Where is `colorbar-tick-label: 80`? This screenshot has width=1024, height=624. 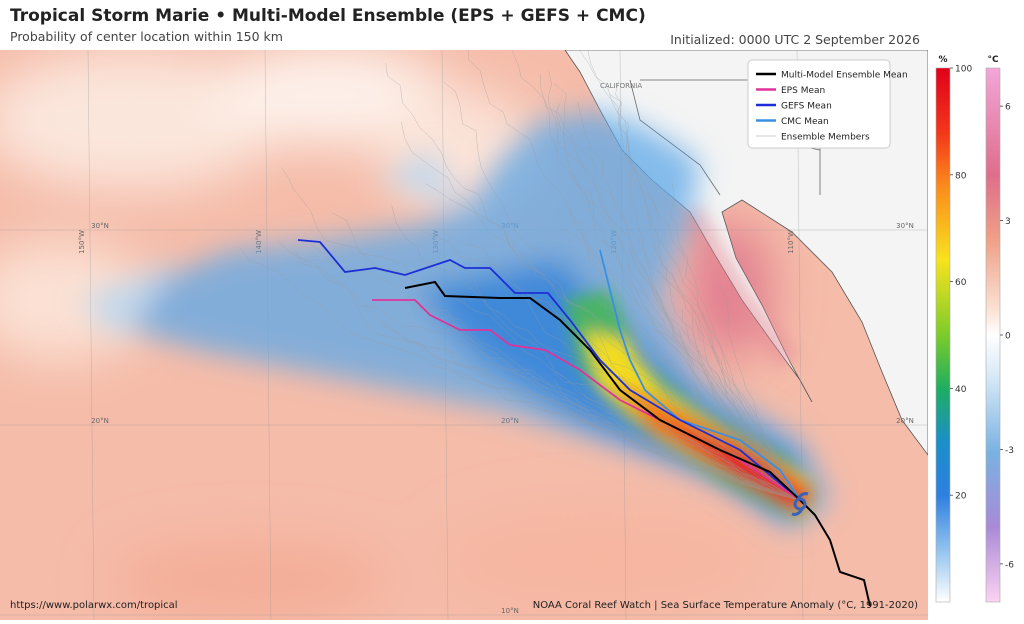
colorbar-tick-label: 80 is located at coordinates (961, 176).